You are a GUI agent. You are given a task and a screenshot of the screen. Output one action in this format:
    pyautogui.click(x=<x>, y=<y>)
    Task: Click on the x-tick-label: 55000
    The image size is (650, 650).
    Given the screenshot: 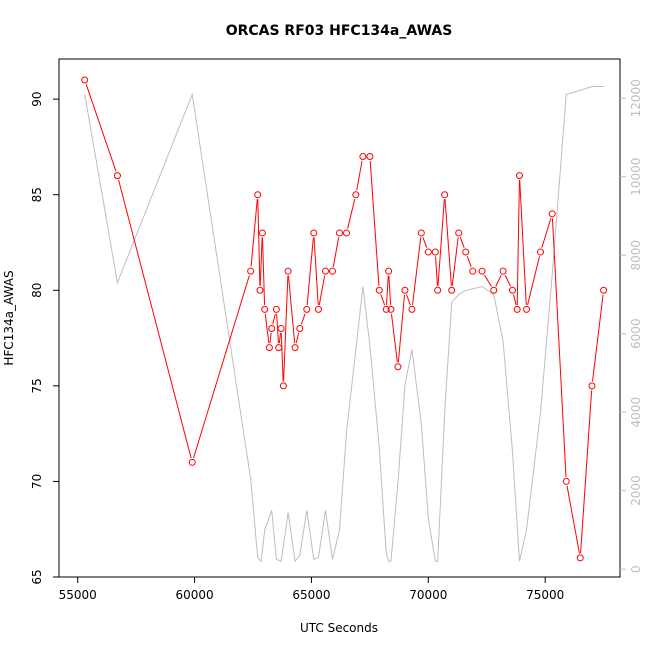 What is the action you would take?
    pyautogui.click(x=78, y=595)
    